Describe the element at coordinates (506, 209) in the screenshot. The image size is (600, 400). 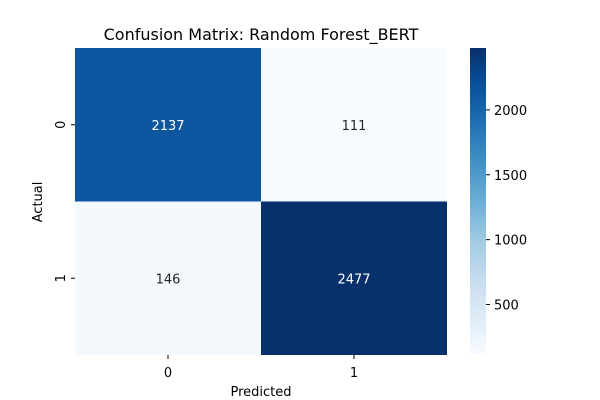
I see `colorbar-ticks: 500 1000 1500 2000` at that location.